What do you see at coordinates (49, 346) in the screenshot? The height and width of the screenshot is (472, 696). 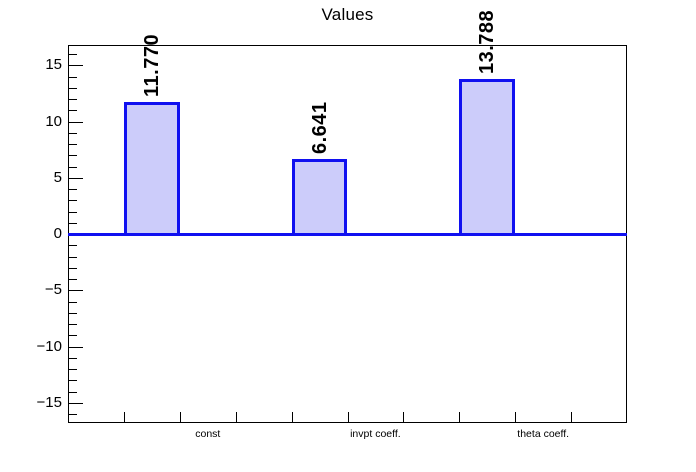 I see `y-axis-tick-label: −10` at bounding box center [49, 346].